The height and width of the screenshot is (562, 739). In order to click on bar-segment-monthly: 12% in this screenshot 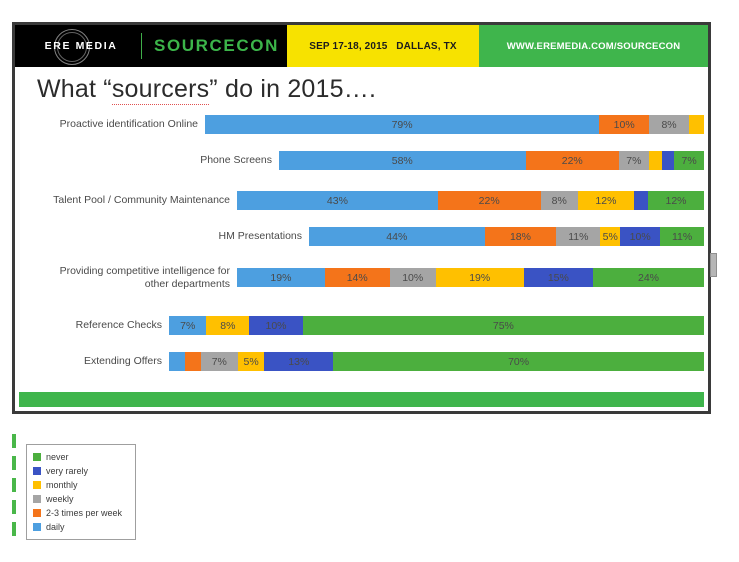, I will do `click(605, 200)`.